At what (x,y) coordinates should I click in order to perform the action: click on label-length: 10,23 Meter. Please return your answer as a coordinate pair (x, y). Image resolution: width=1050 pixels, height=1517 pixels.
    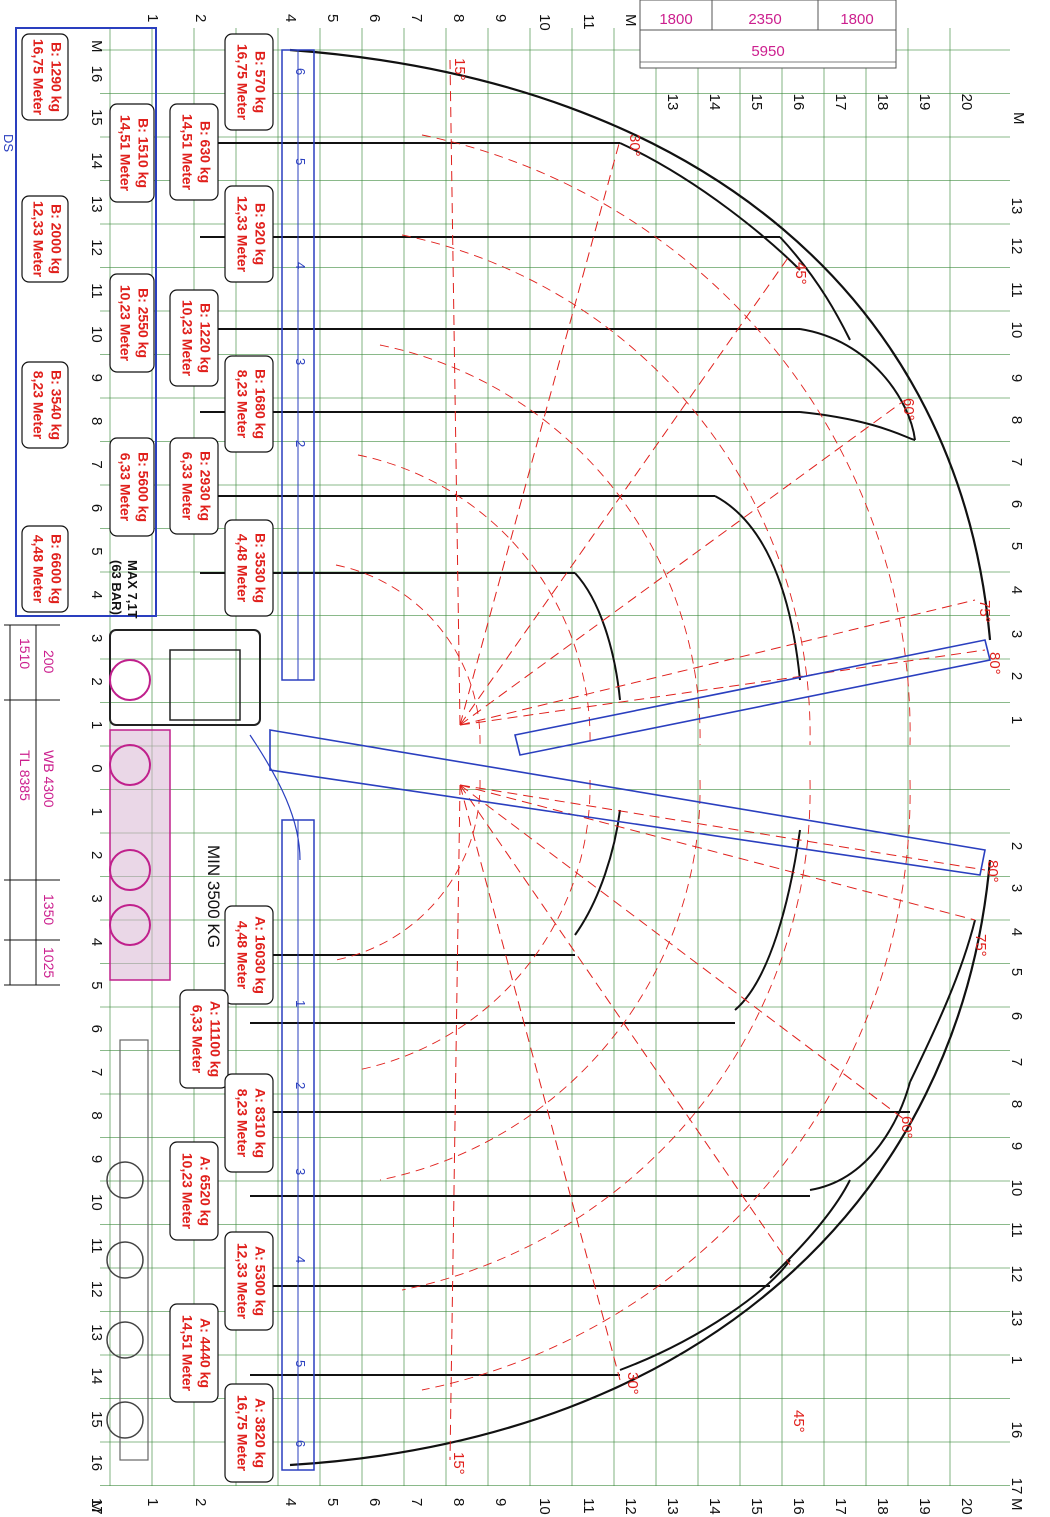
    Looking at the image, I should click on (187, 338).